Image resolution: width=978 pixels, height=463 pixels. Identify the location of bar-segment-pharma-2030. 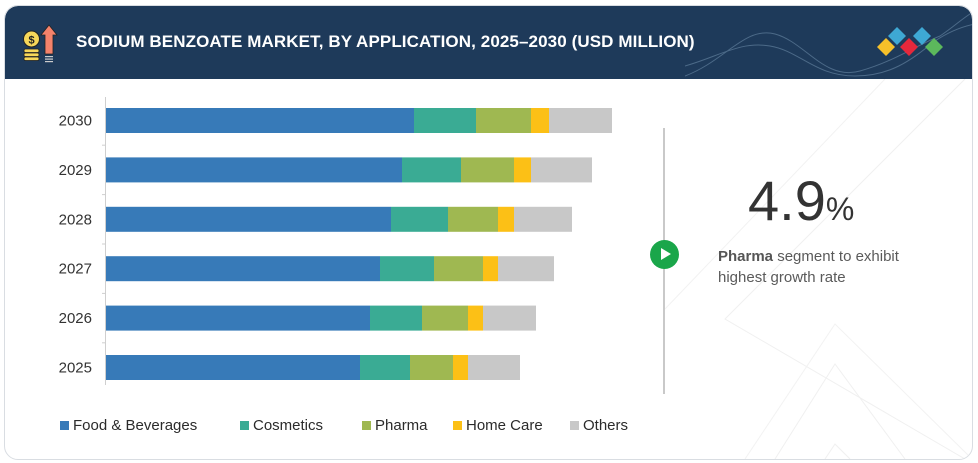
(503, 120).